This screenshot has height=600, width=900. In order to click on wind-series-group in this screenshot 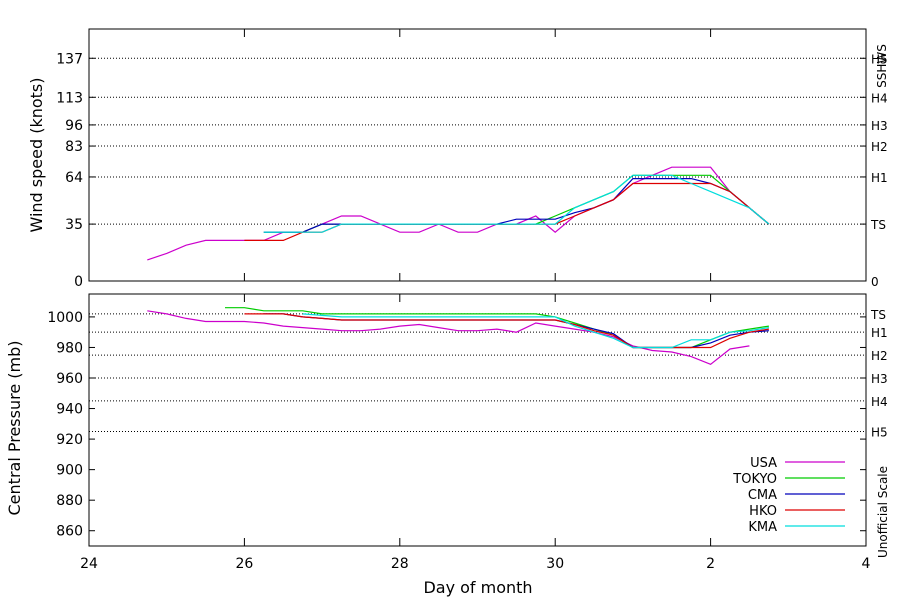, I will do `click(458, 213)`.